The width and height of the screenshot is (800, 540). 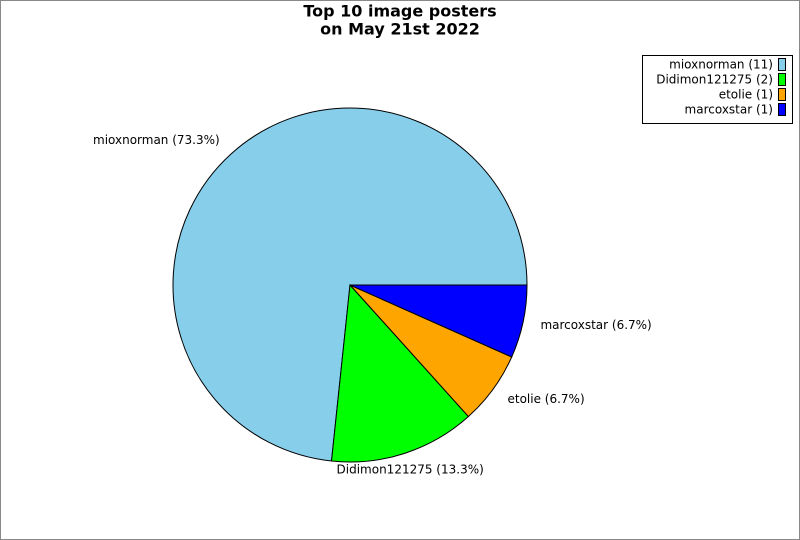 What do you see at coordinates (410, 470) in the screenshot?
I see `slice-label: Didimon121275 (13.3%)` at bounding box center [410, 470].